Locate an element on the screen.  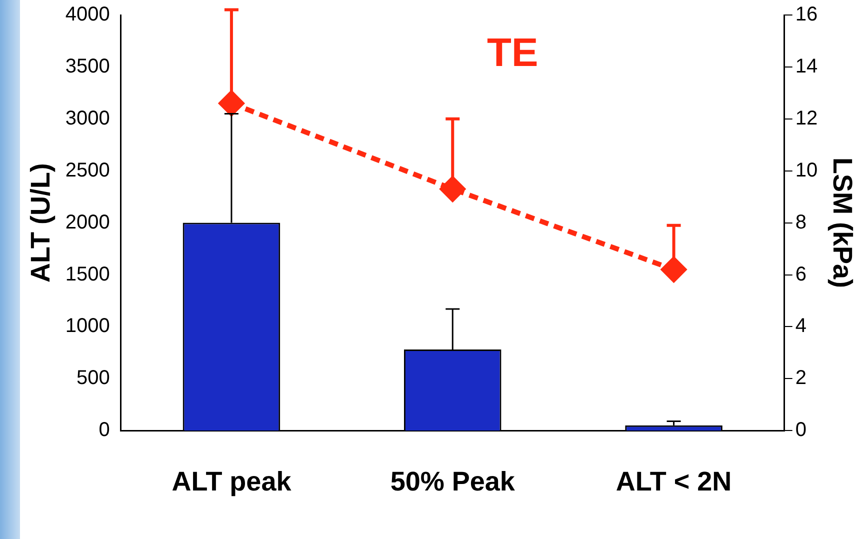
x-tick-label: 50% Peak is located at coordinates (453, 481).